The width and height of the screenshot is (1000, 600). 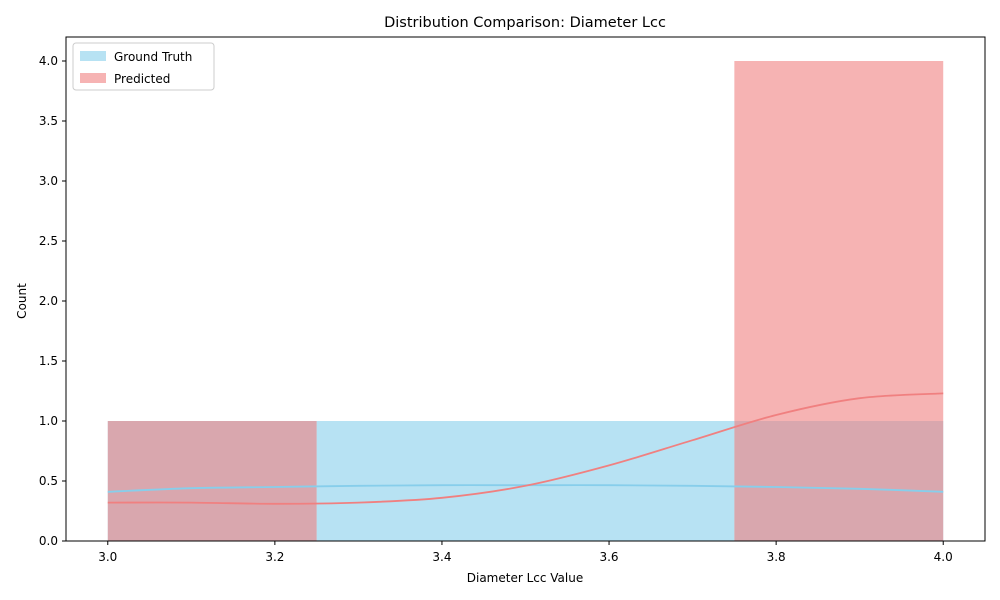 What do you see at coordinates (776, 557) in the screenshot?
I see `x-tick-label: 3.8` at bounding box center [776, 557].